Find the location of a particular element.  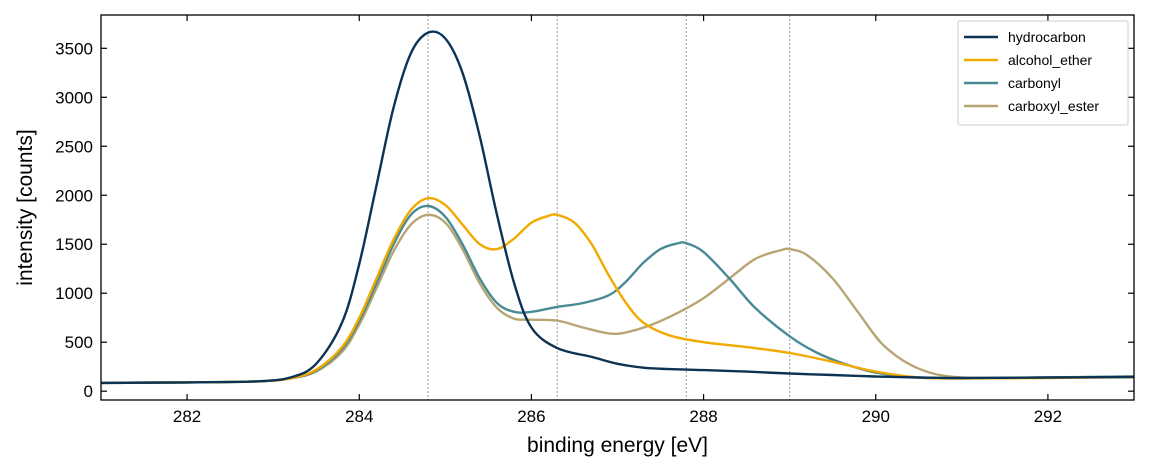

x-tick-label: 284 is located at coordinates (359, 416).